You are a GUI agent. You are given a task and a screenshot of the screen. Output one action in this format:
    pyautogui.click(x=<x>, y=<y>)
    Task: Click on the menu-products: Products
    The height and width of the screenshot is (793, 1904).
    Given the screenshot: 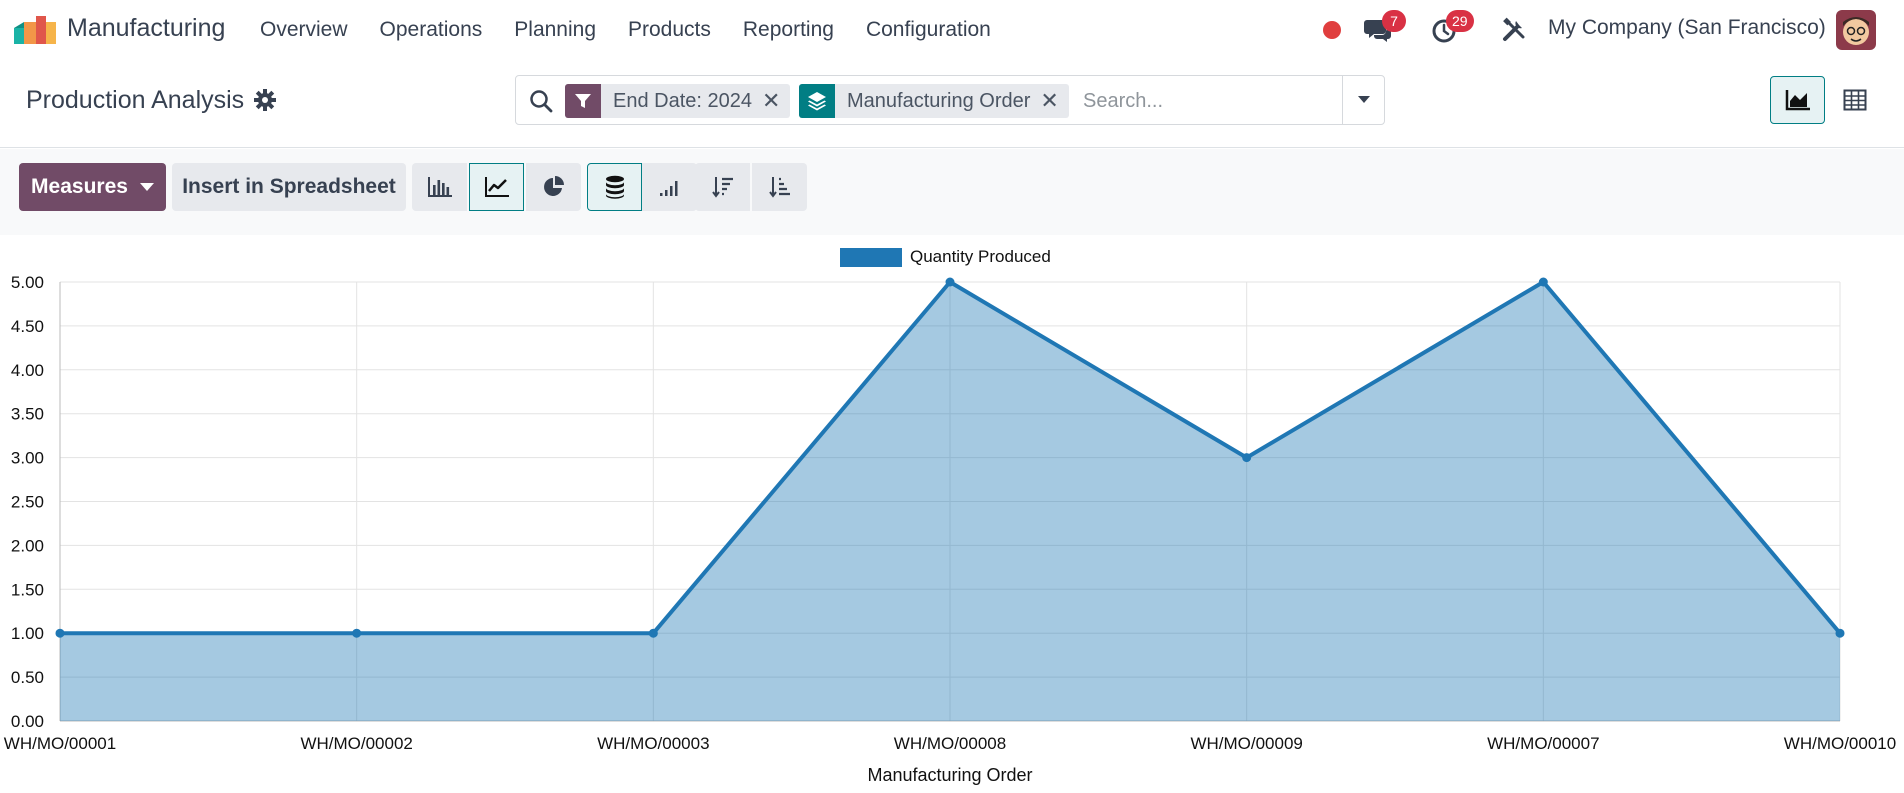 What is the action you would take?
    pyautogui.click(x=669, y=29)
    